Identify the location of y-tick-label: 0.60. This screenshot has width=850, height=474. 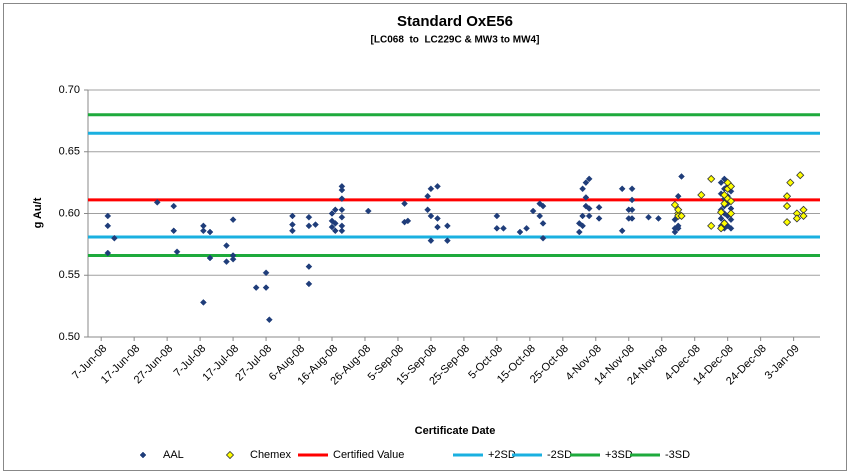
(69, 213).